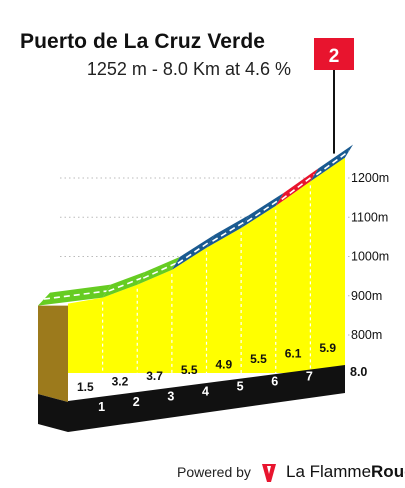 This screenshot has width=405, height=488. I want to click on flamme-rouge-logo-icon, so click(269, 473).